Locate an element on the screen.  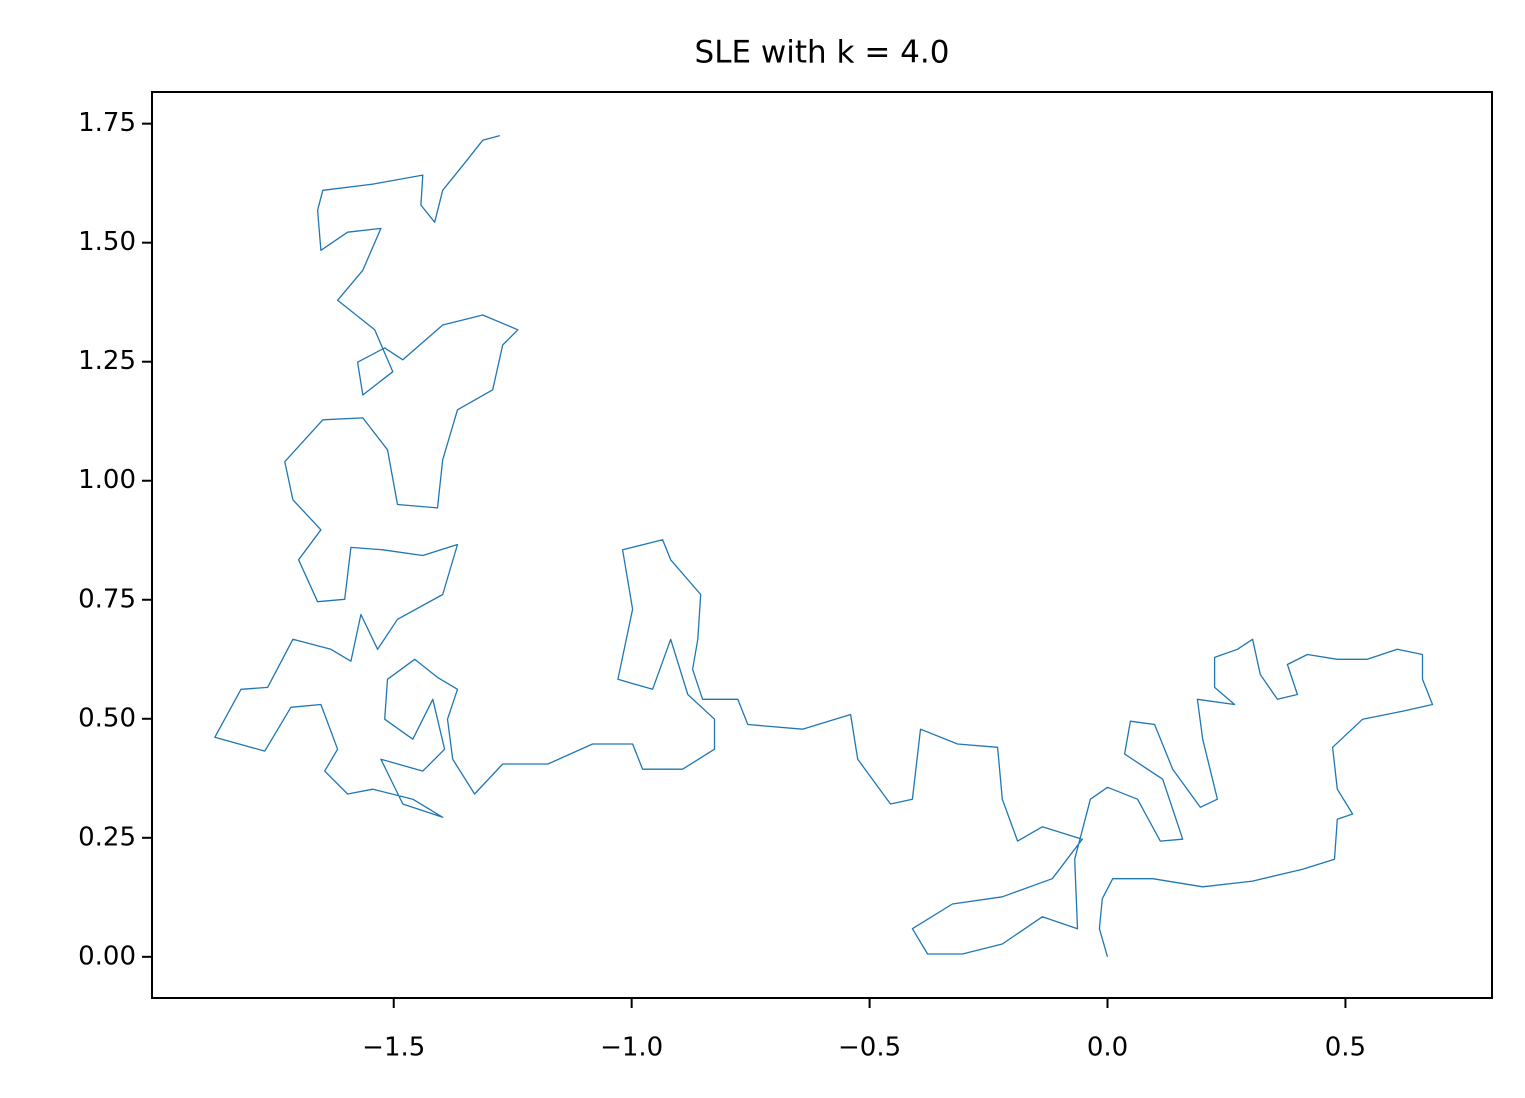
y-tick-label: 0.25 is located at coordinates (107, 837).